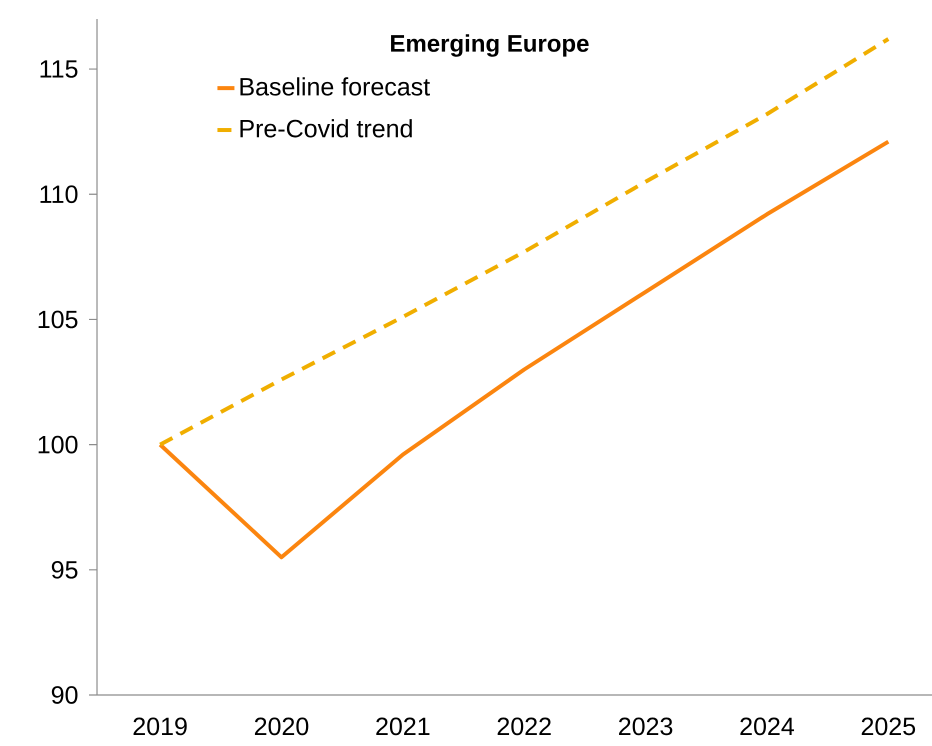  What do you see at coordinates (490, 45) in the screenshot?
I see `text: Emerging Europe` at bounding box center [490, 45].